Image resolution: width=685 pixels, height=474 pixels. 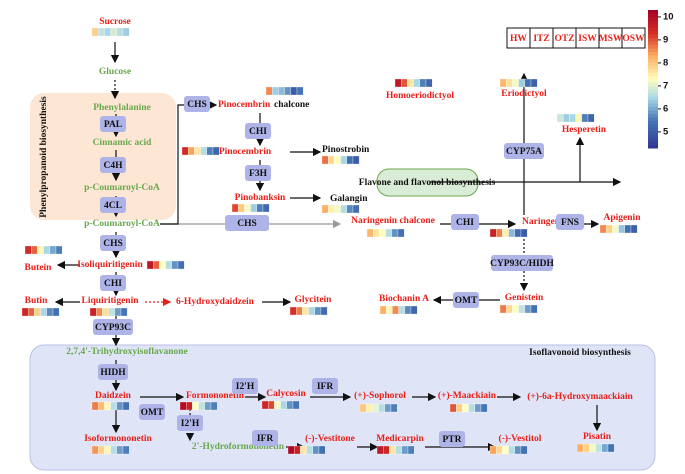 I want to click on colorbar-tick-label: 7, so click(x=665, y=85).